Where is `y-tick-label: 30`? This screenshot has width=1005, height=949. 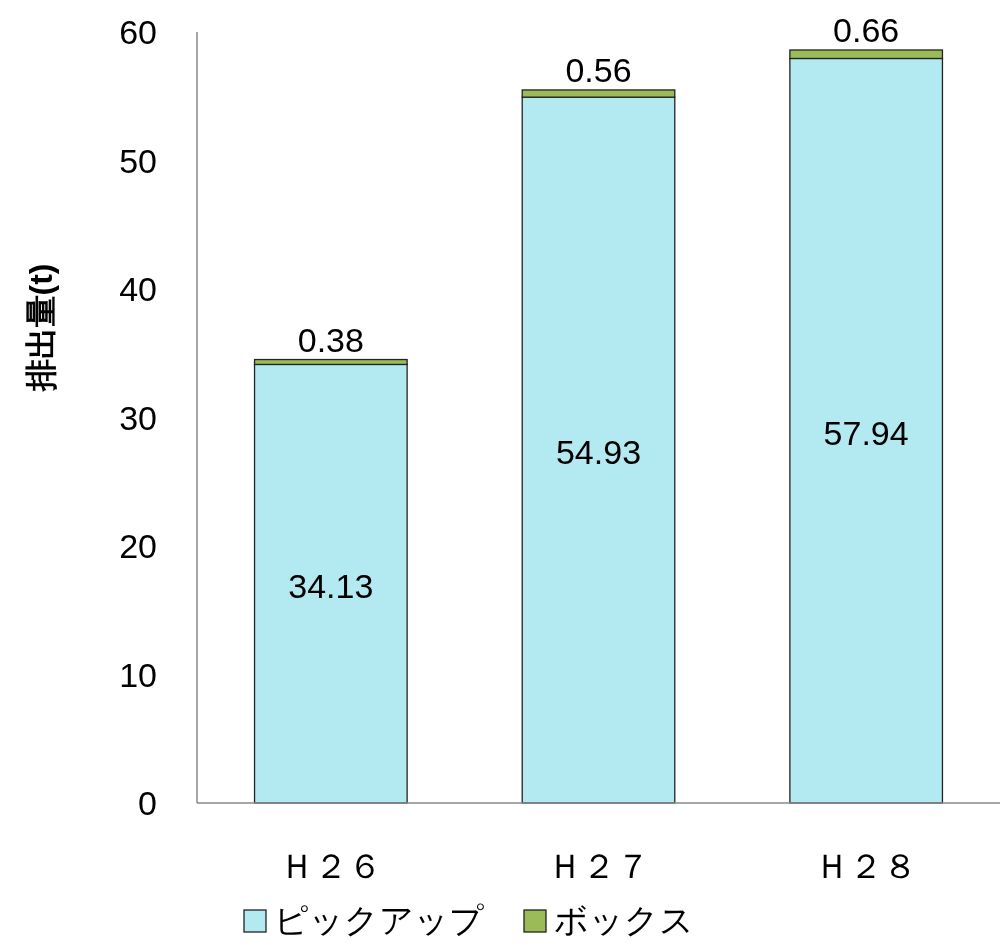
y-tick-label: 30 is located at coordinates (138, 417).